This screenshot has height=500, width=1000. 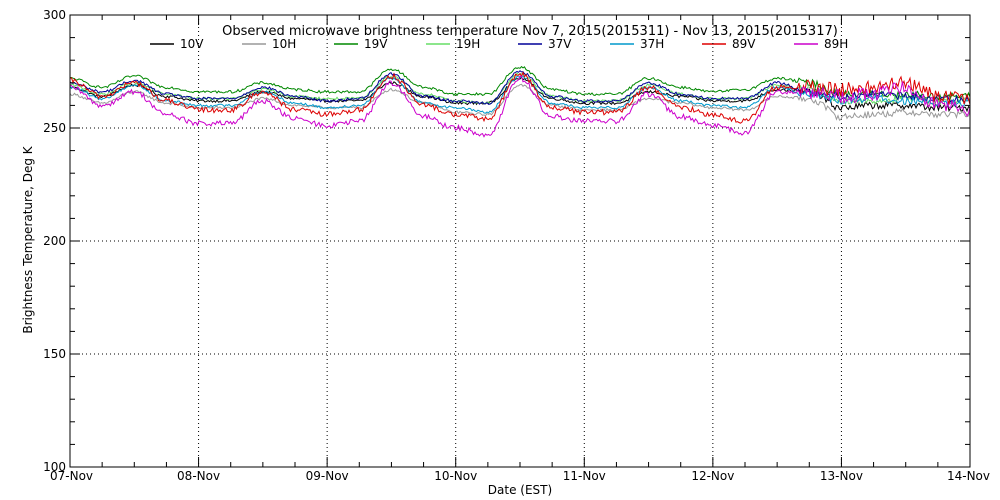 What do you see at coordinates (560, 44) in the screenshot?
I see `legend-label-37v: 37V` at bounding box center [560, 44].